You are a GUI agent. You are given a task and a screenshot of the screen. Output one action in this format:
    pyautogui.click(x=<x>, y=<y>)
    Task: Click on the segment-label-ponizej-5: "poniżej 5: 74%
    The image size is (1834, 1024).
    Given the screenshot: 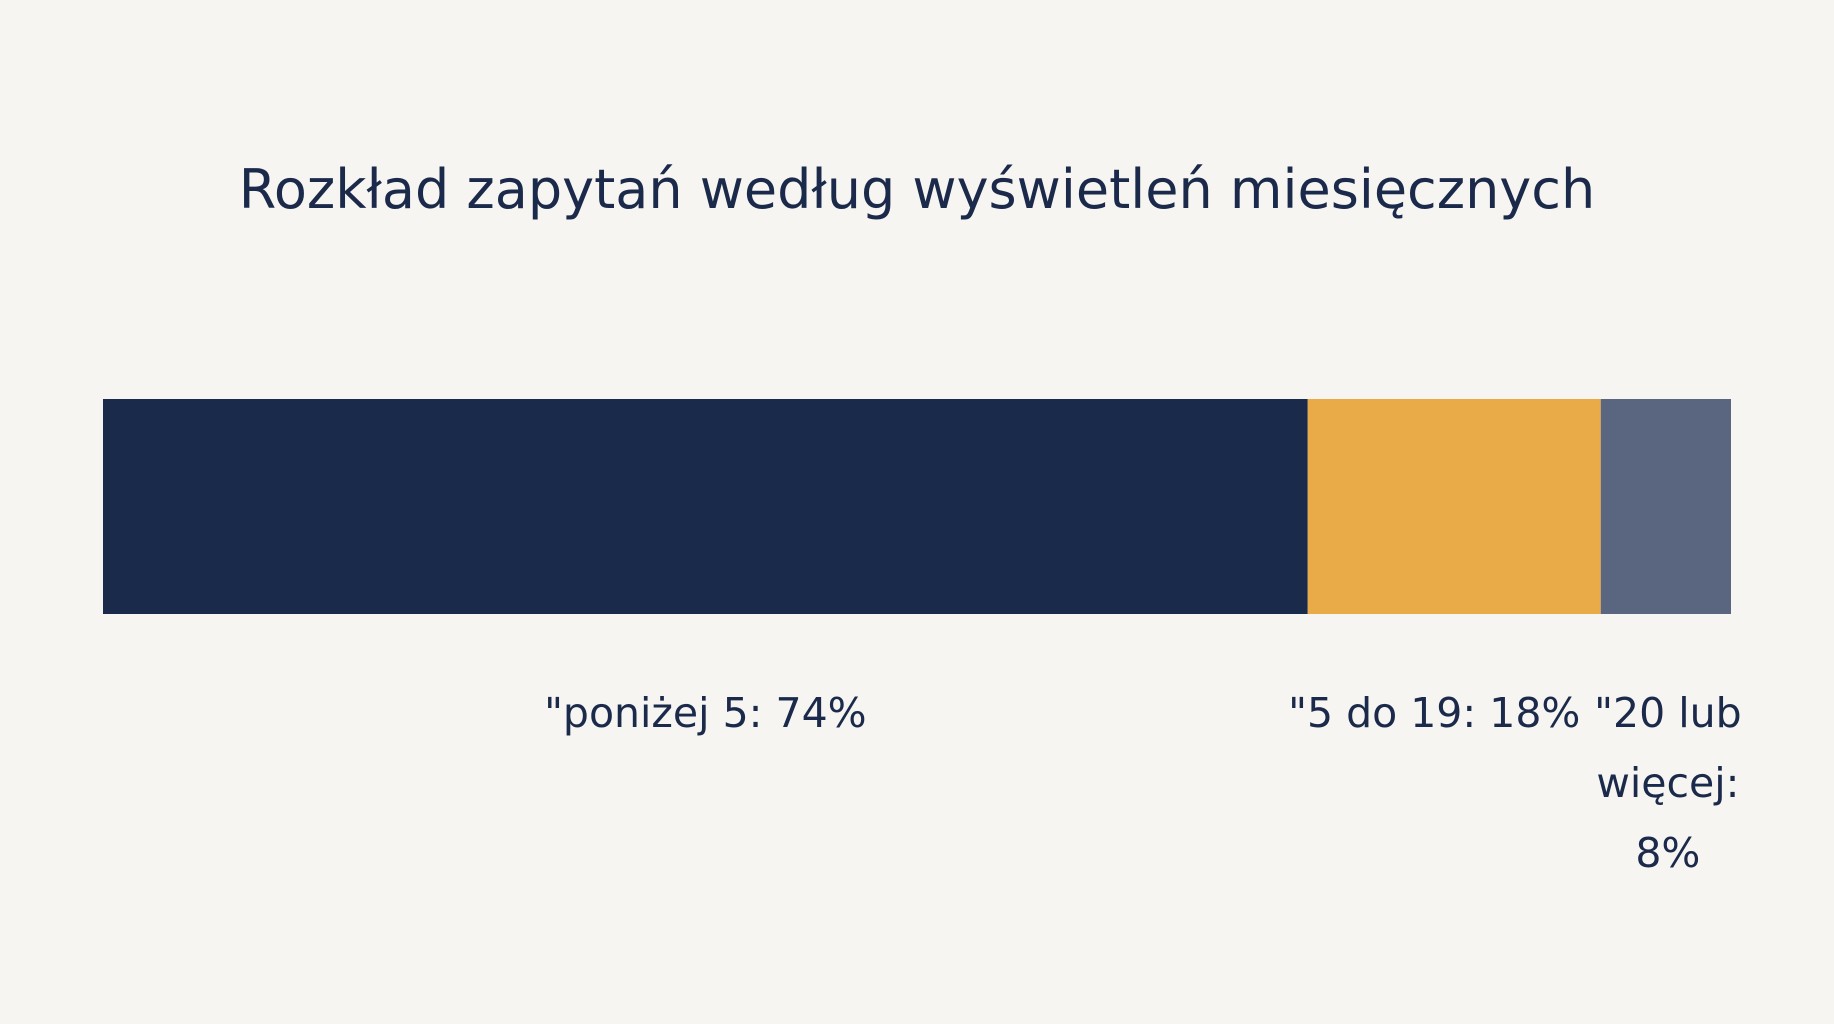 What is the action you would take?
    pyautogui.click(x=705, y=713)
    